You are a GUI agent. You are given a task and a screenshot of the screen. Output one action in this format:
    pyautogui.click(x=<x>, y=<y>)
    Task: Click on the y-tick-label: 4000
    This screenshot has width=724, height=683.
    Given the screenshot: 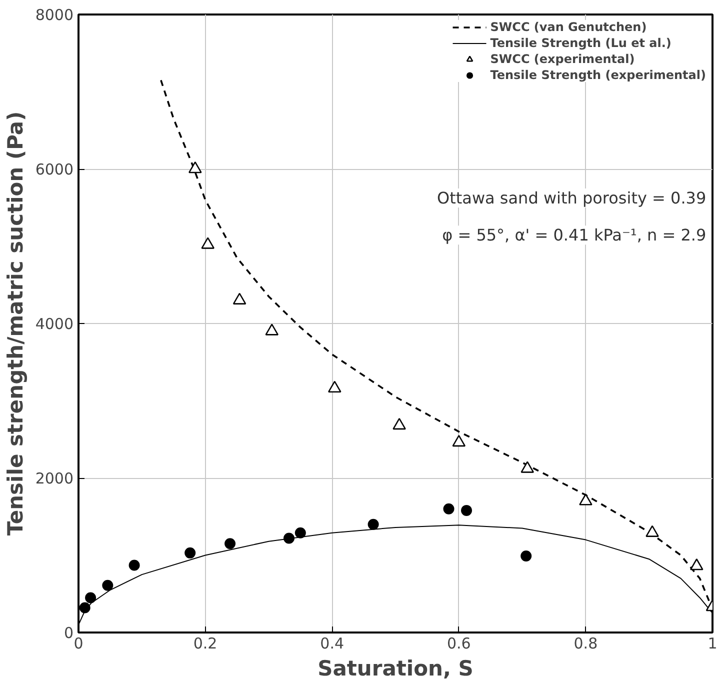 What is the action you would take?
    pyautogui.click(x=54, y=324)
    